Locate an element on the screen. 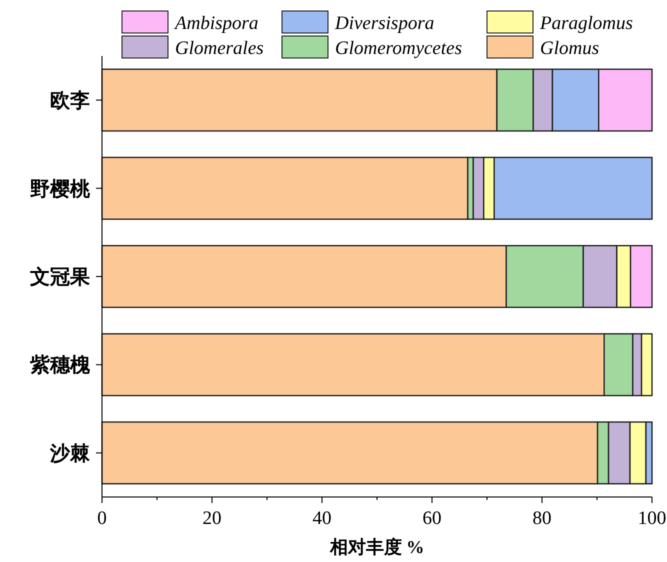 The image size is (667, 562). legend-label: Ambispora is located at coordinates (215, 23).